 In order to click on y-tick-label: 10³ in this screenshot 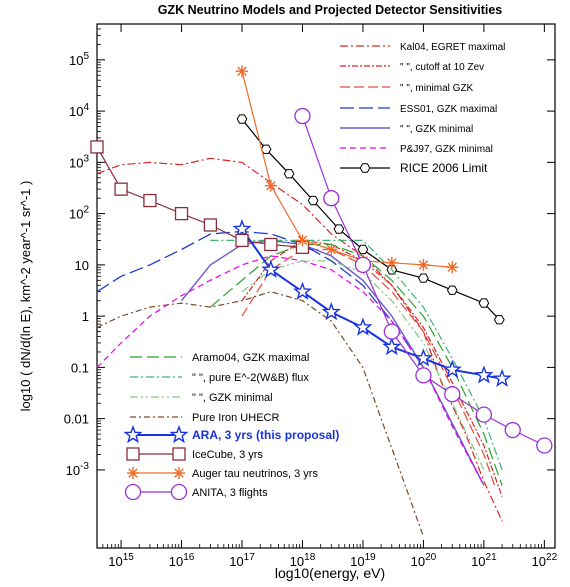, I will do `click(79, 161)`.